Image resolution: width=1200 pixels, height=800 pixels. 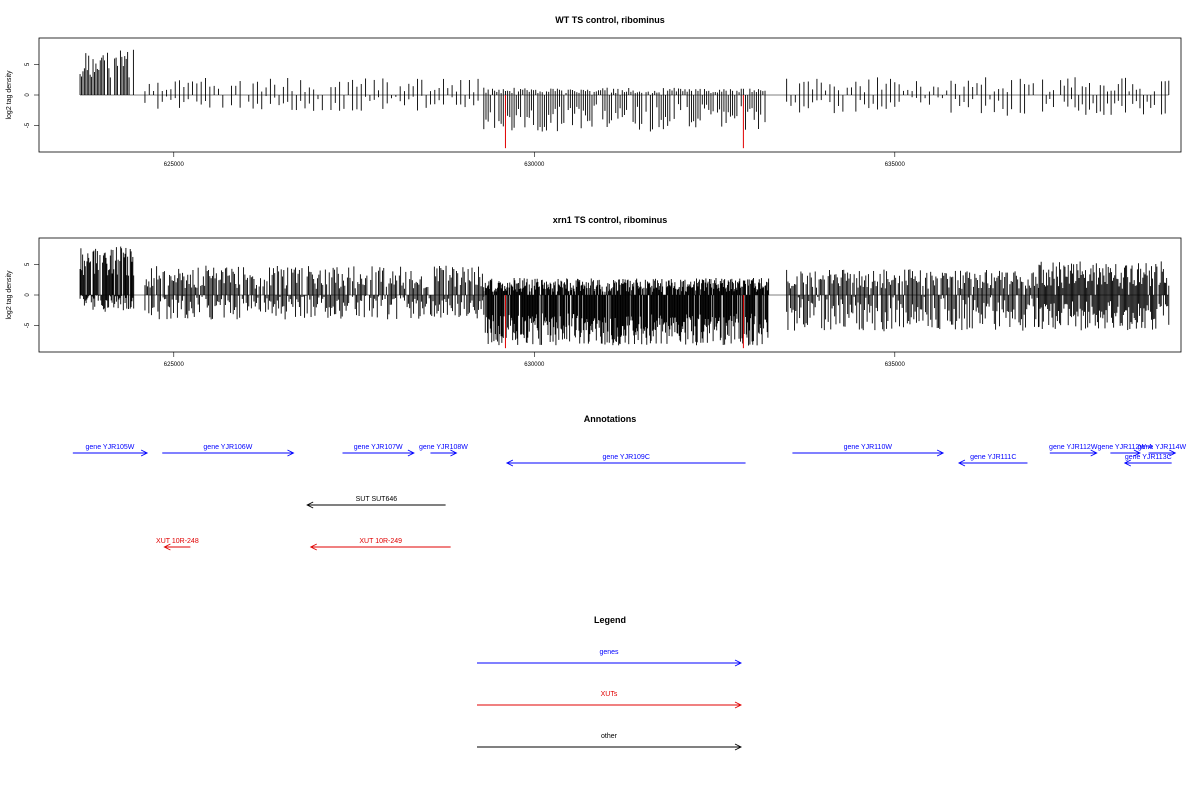 I want to click on xrn1-x-axis: 625000 630000 635000, so click(x=535, y=360).